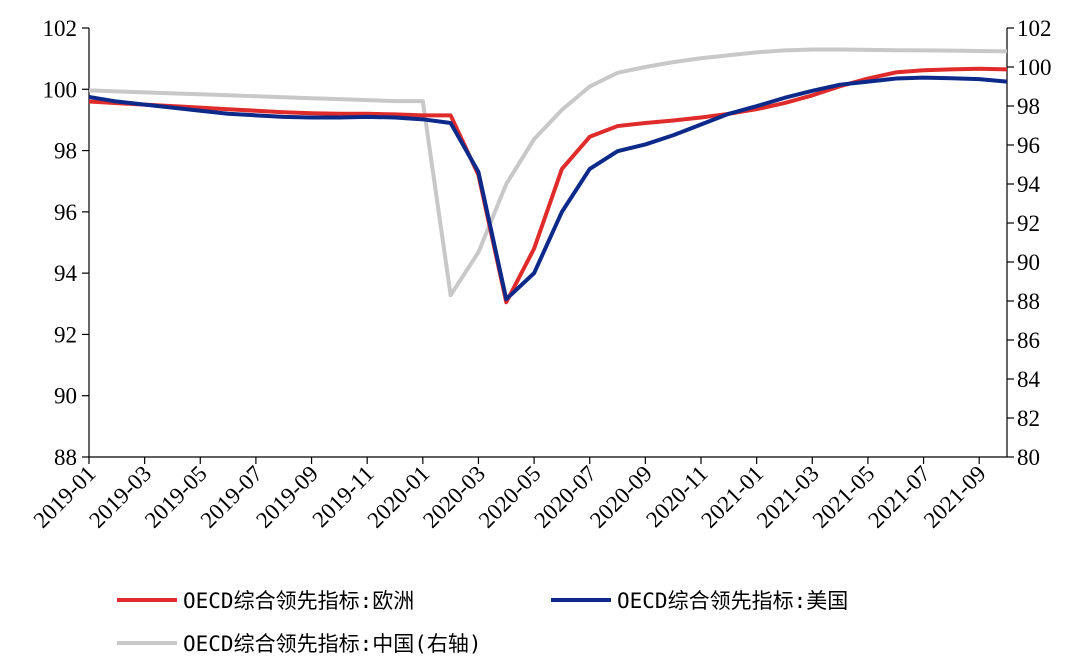 Image resolution: width=1077 pixels, height=663 pixels. Describe the element at coordinates (65, 457) in the screenshot. I see `left-tick-label: 88` at that location.